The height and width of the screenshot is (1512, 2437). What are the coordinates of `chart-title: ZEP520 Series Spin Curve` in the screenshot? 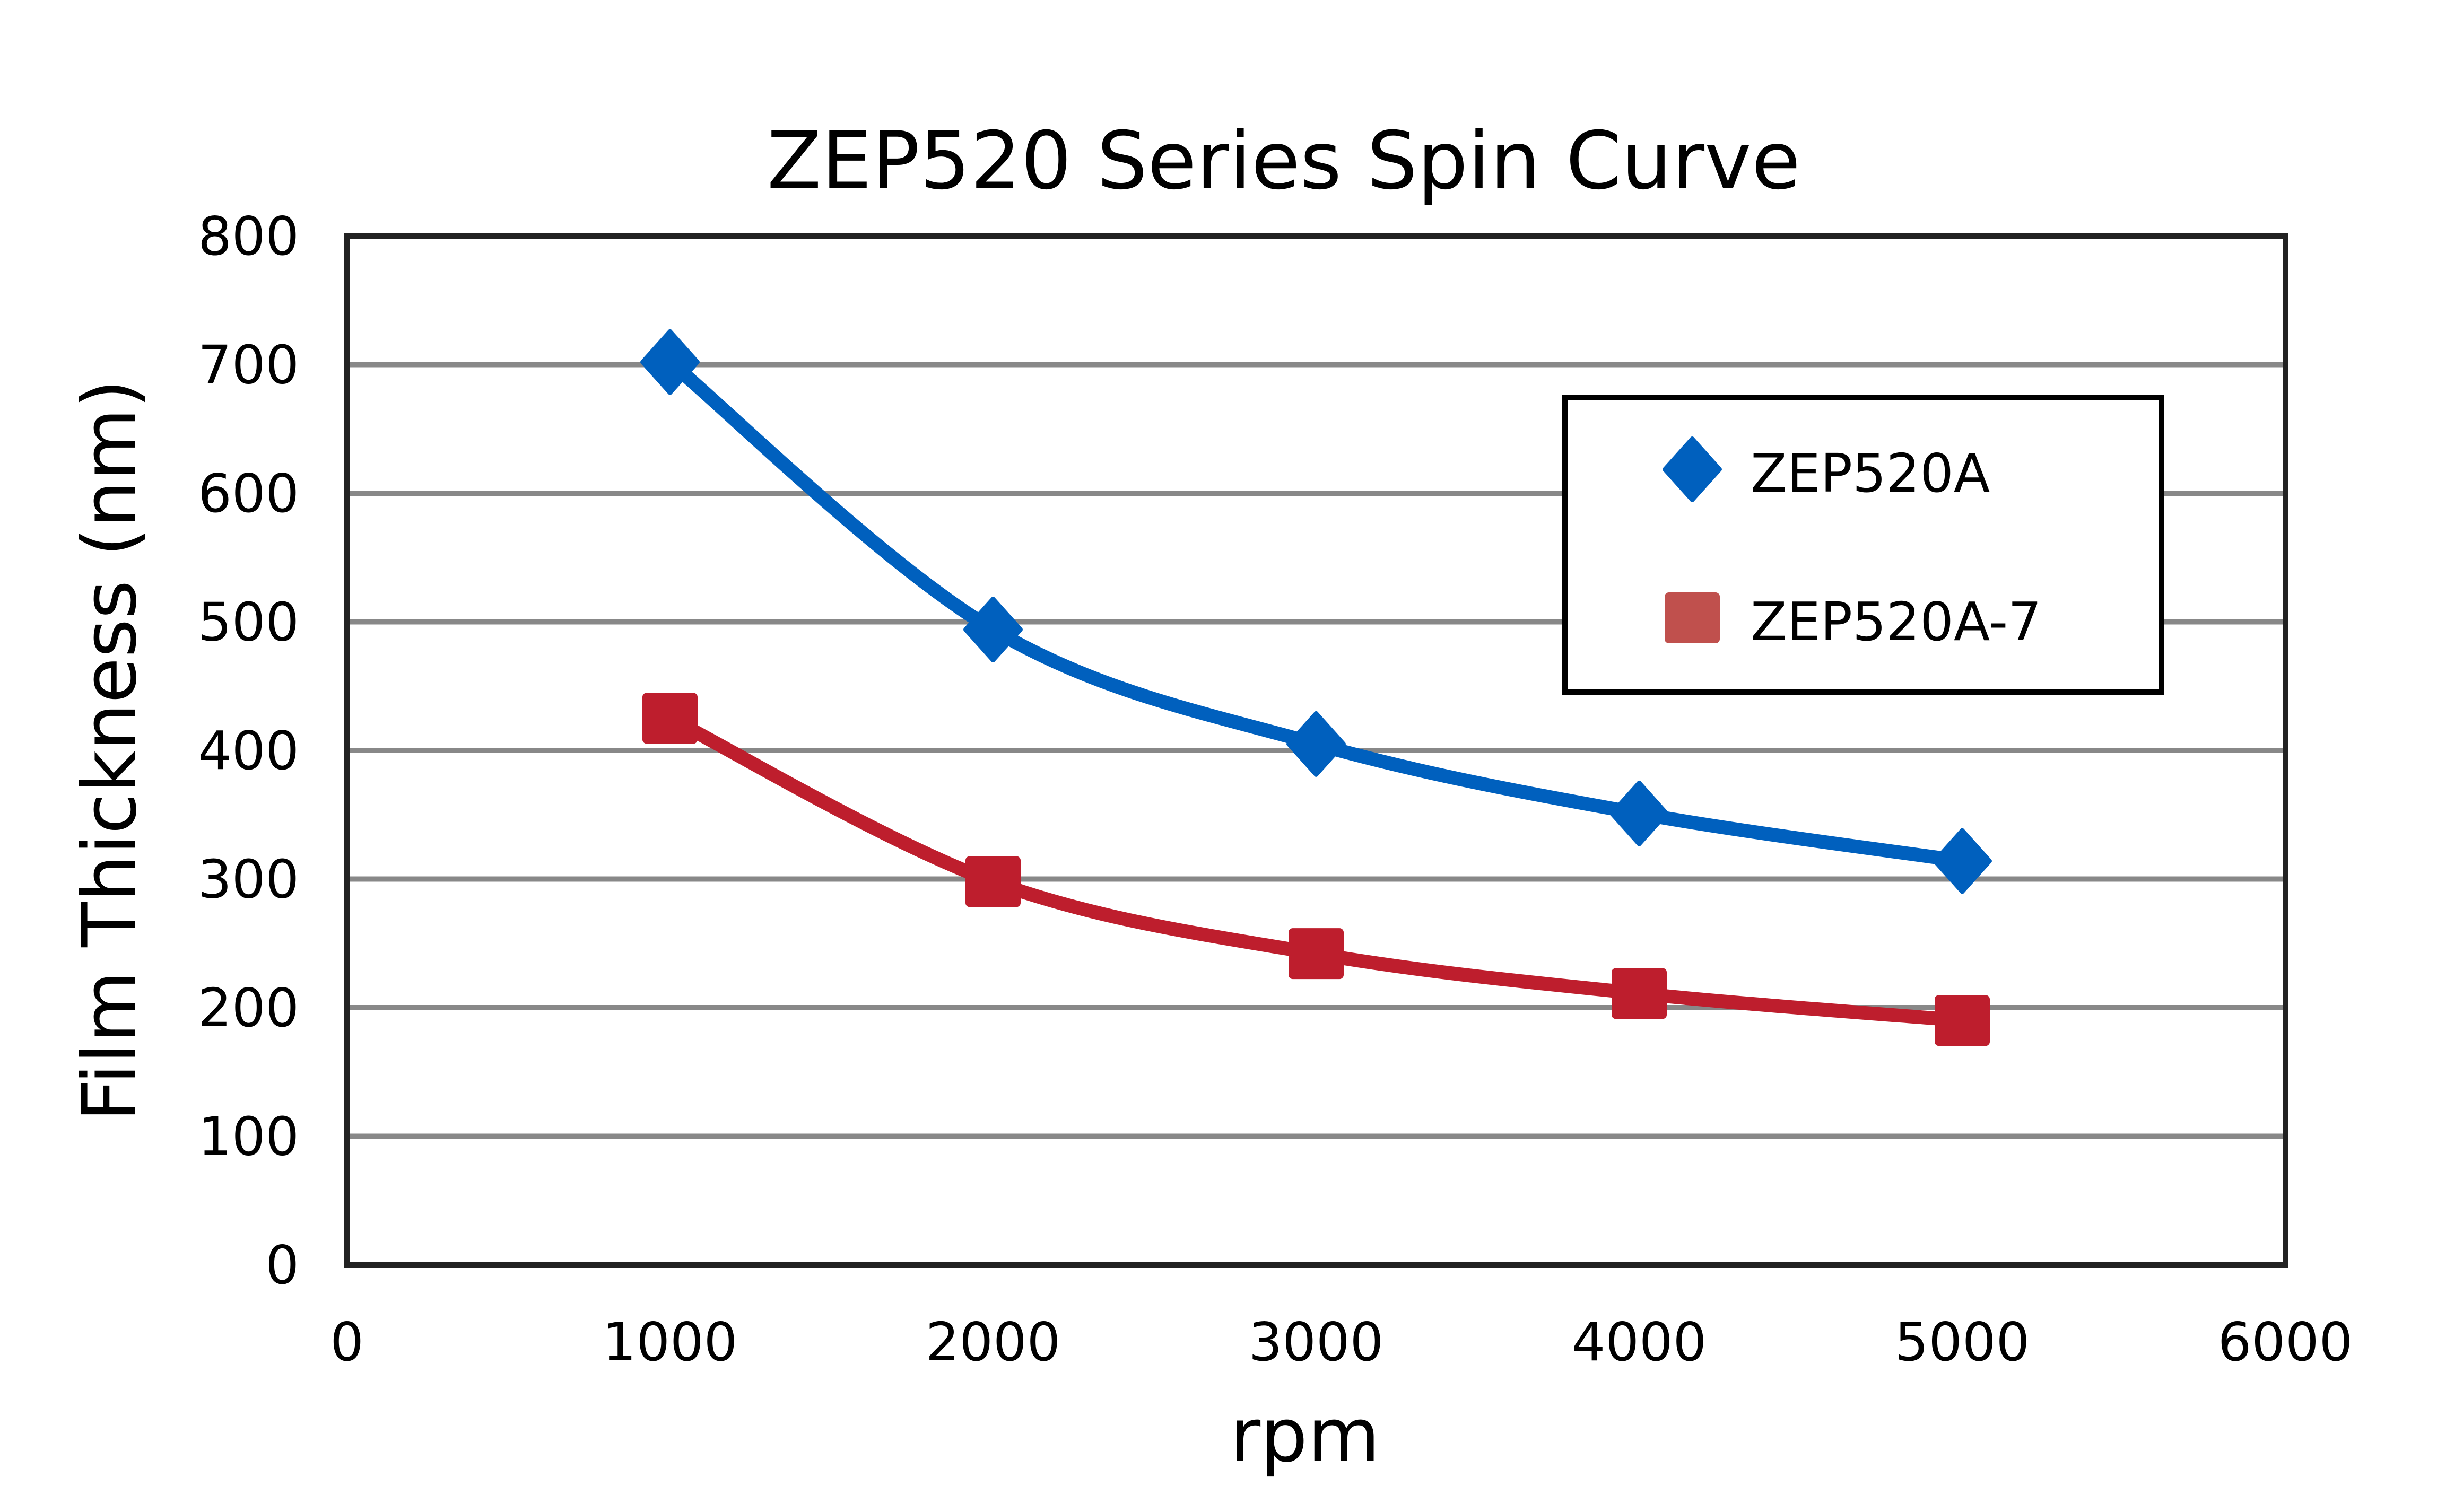 It's located at (1283, 161).